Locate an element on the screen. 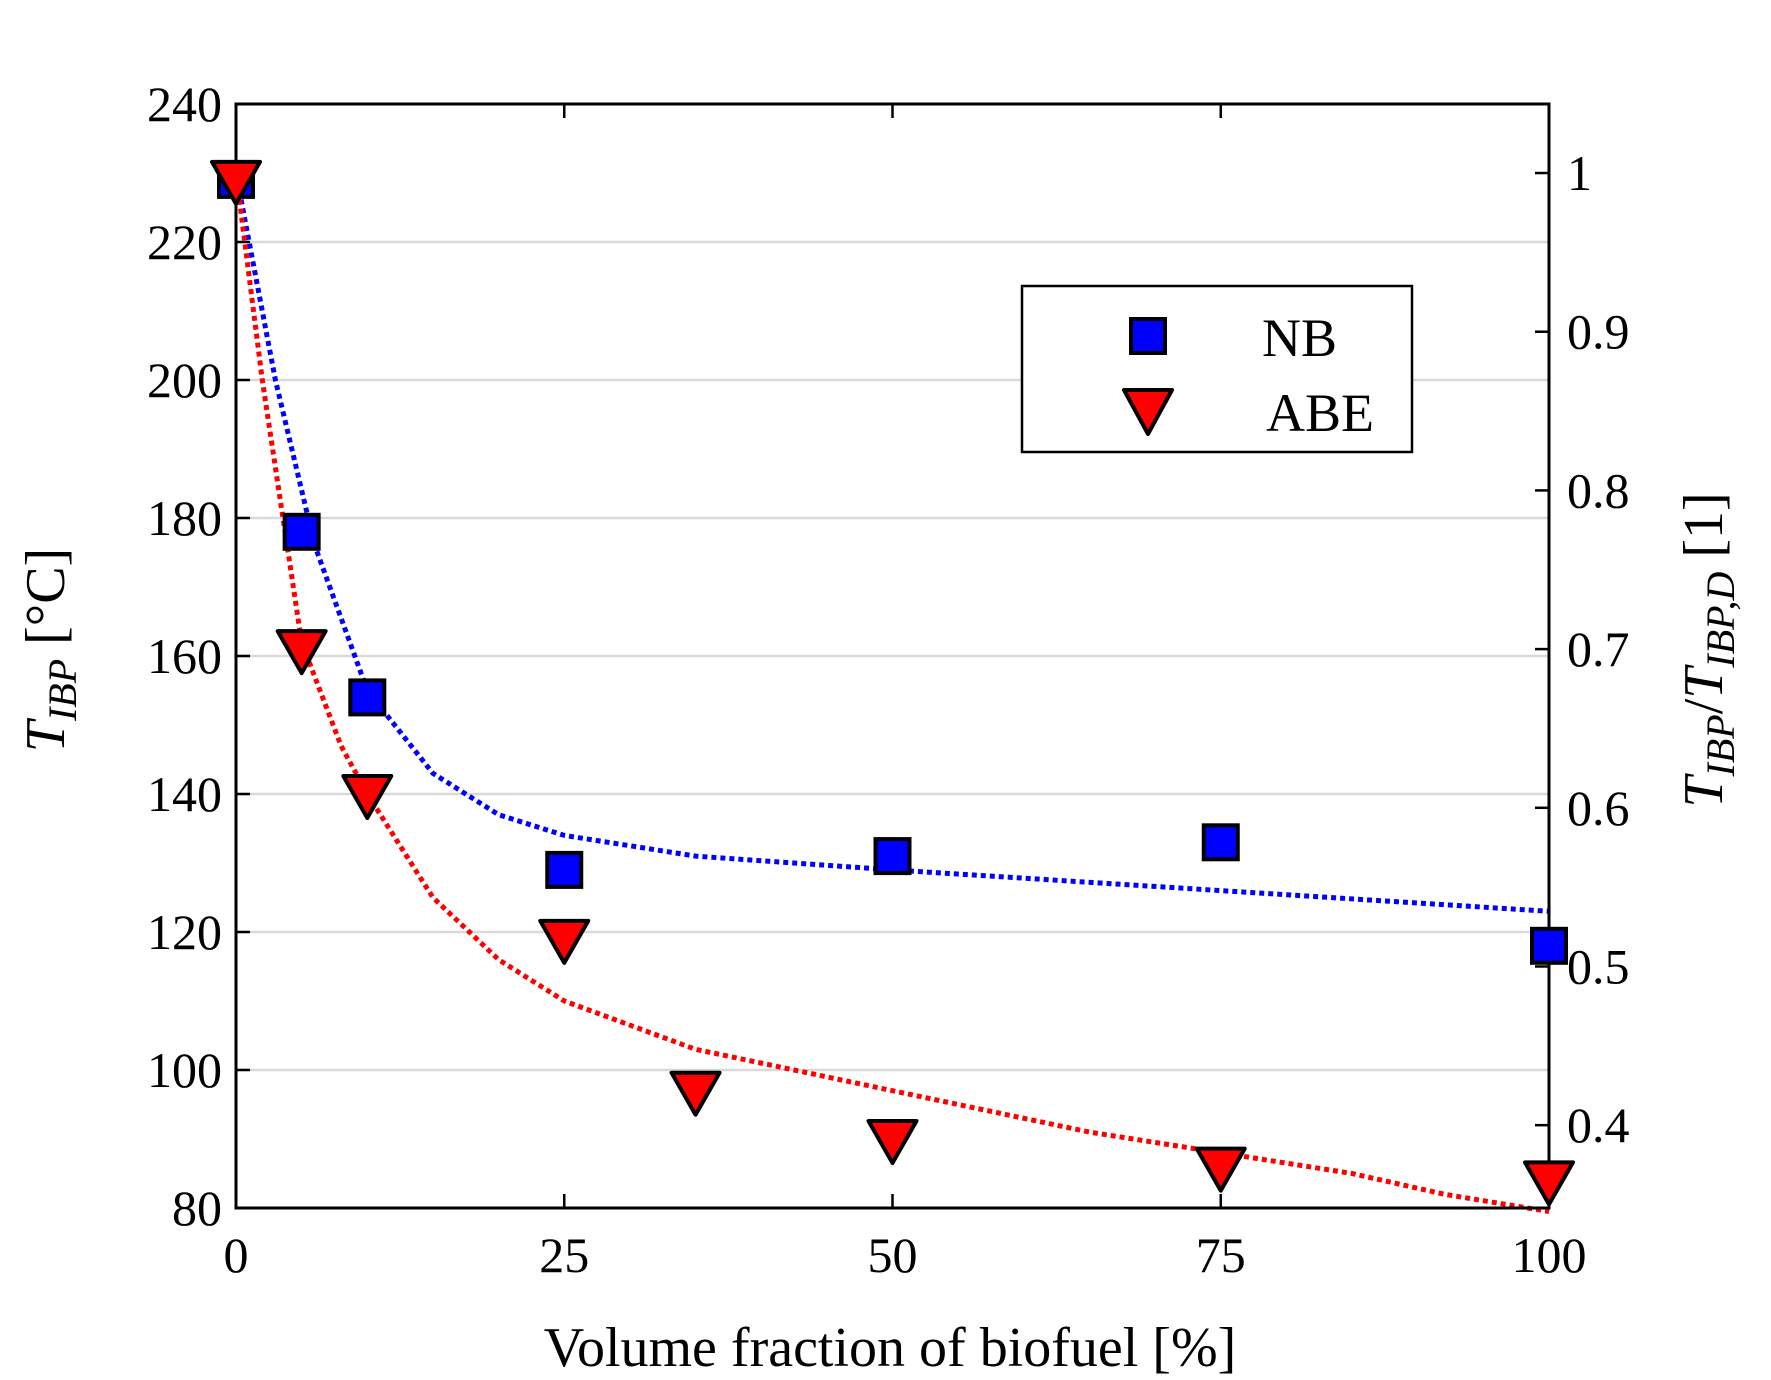 This screenshot has height=1380, width=1771. legend-nb-marker is located at coordinates (1148, 336).